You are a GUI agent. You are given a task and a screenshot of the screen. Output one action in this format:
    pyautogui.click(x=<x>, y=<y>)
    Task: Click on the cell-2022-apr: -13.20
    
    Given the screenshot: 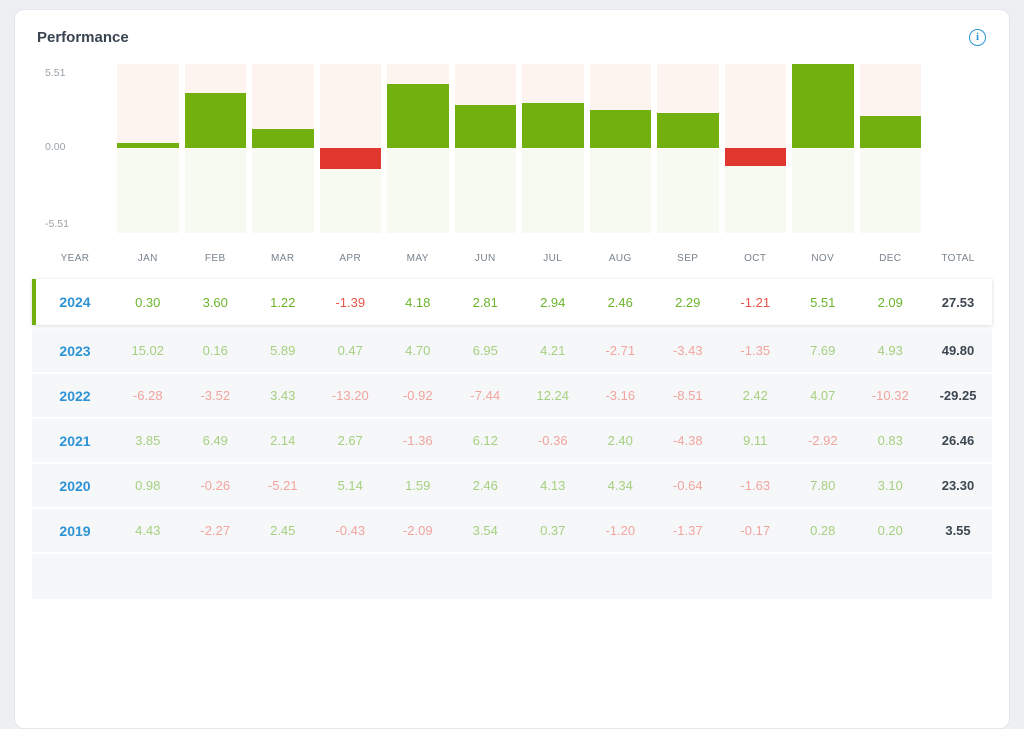 What is the action you would take?
    pyautogui.click(x=350, y=395)
    